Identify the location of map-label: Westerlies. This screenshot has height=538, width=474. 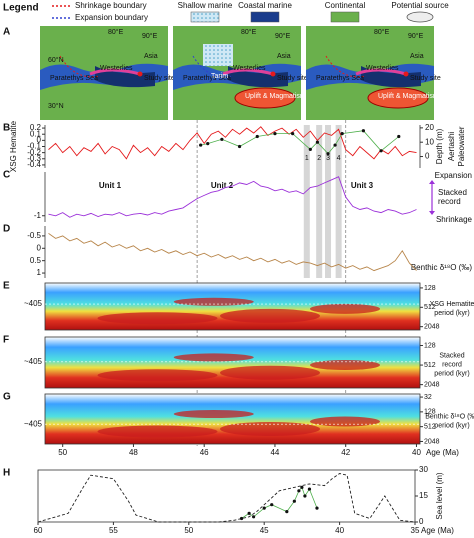
(249, 68).